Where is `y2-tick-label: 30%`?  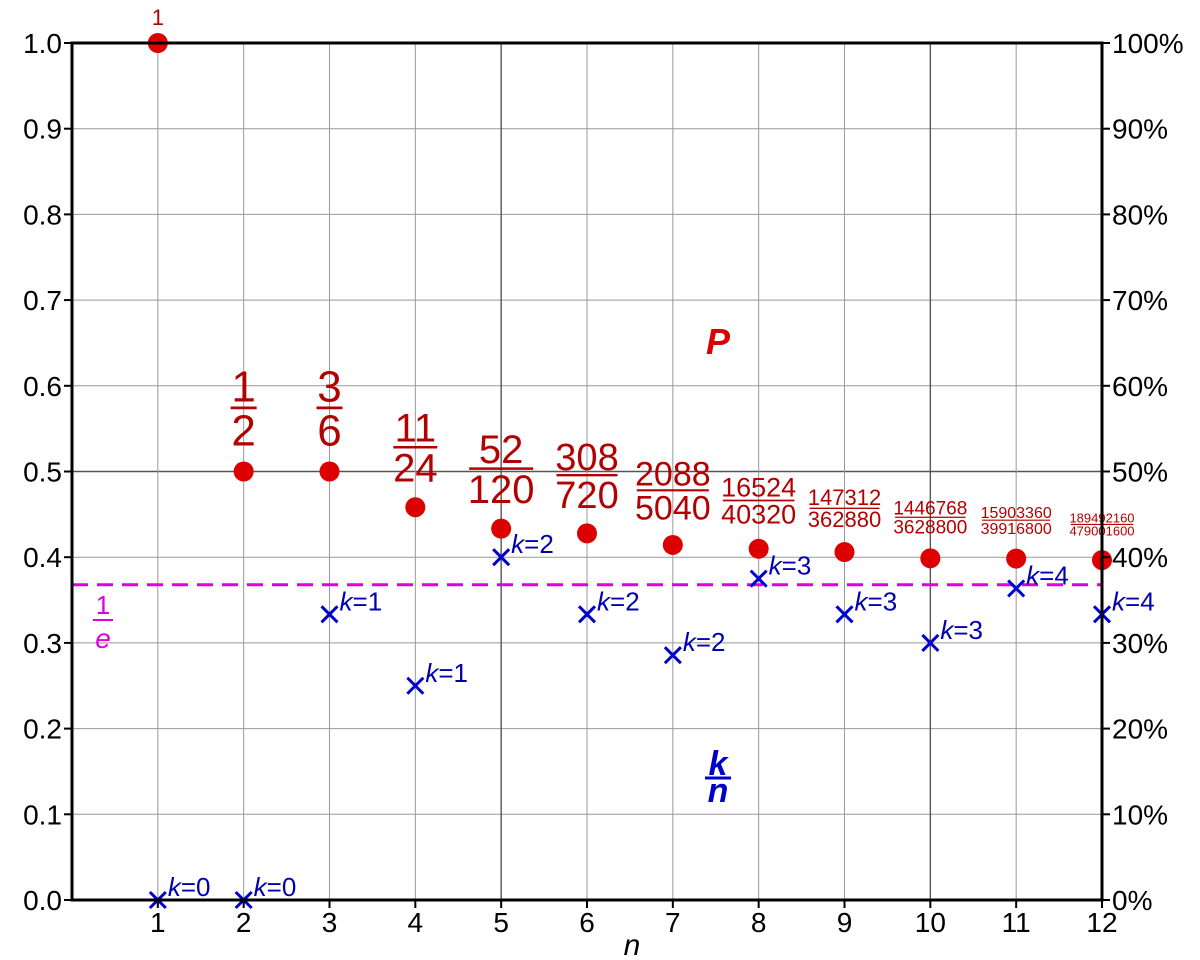
y2-tick-label: 30% is located at coordinates (1140, 643).